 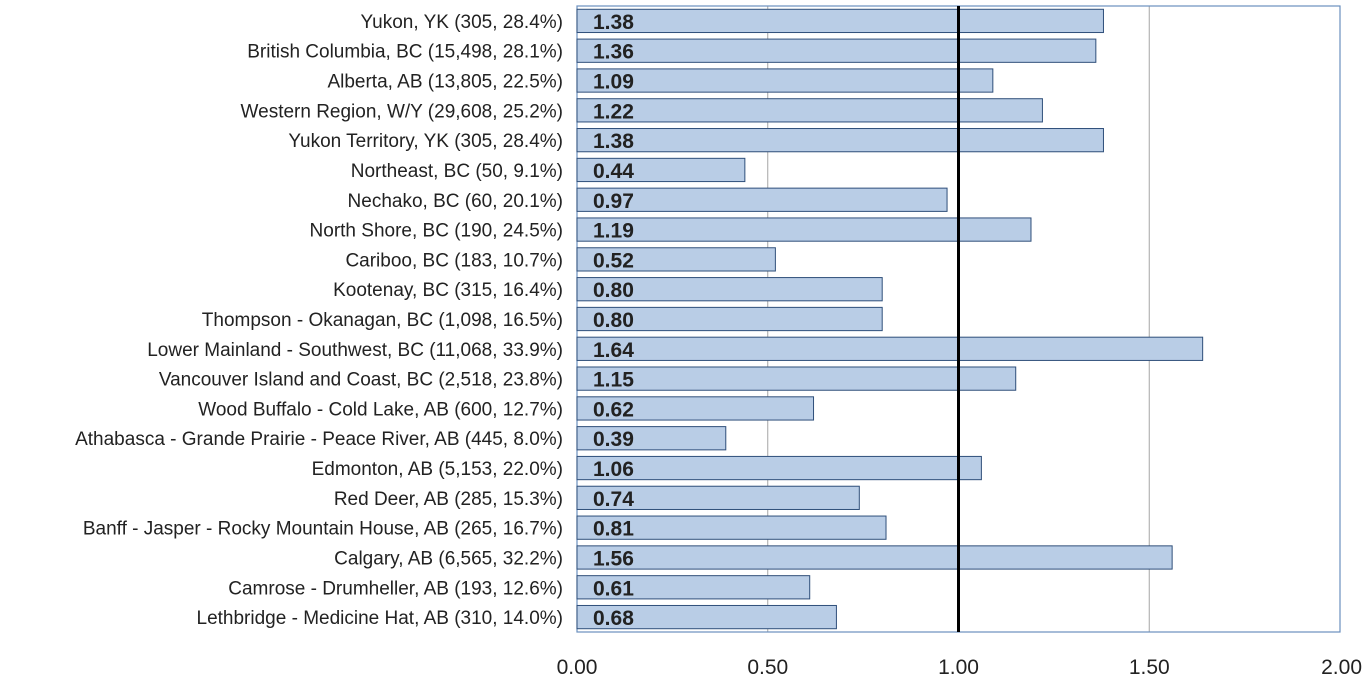 I want to click on category-label-9: Kootenay, BC (315, 16.4%), so click(x=448, y=290).